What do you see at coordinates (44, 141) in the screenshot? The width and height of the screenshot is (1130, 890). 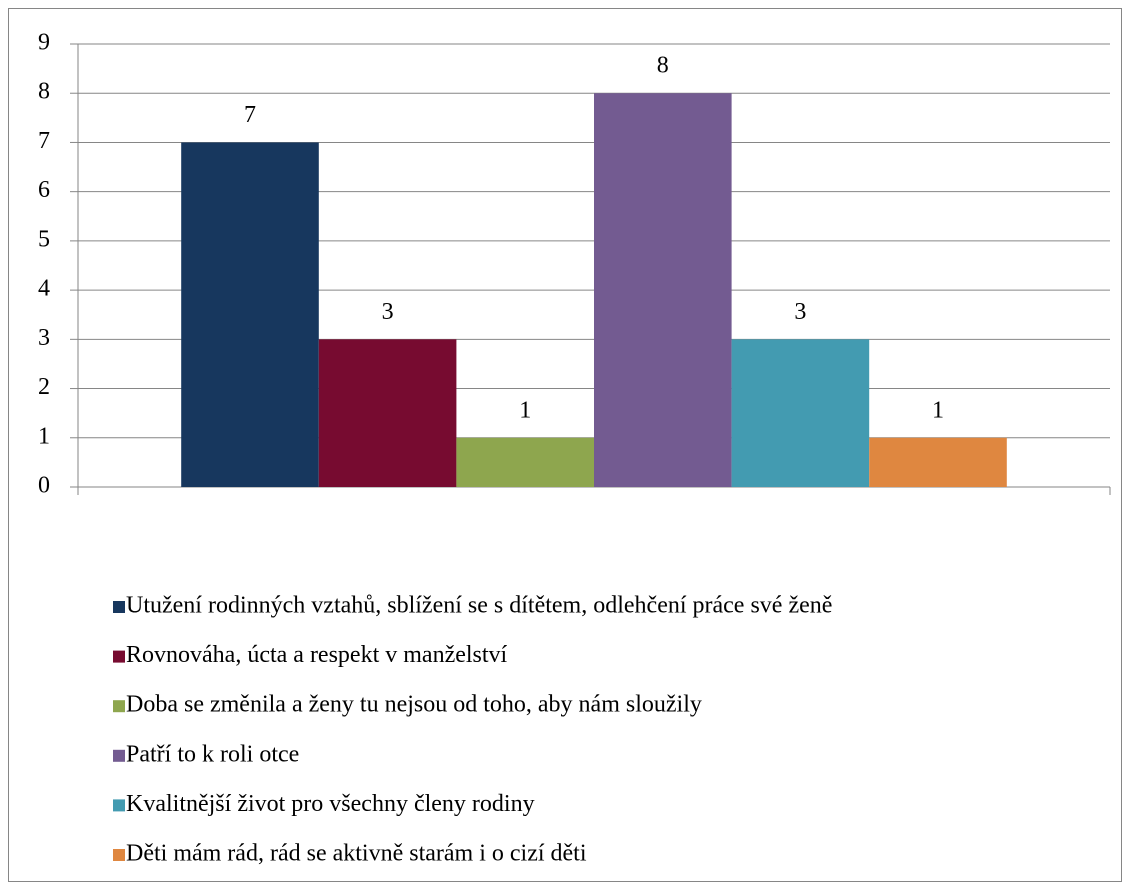 I see `y-tick-label: 7` at bounding box center [44, 141].